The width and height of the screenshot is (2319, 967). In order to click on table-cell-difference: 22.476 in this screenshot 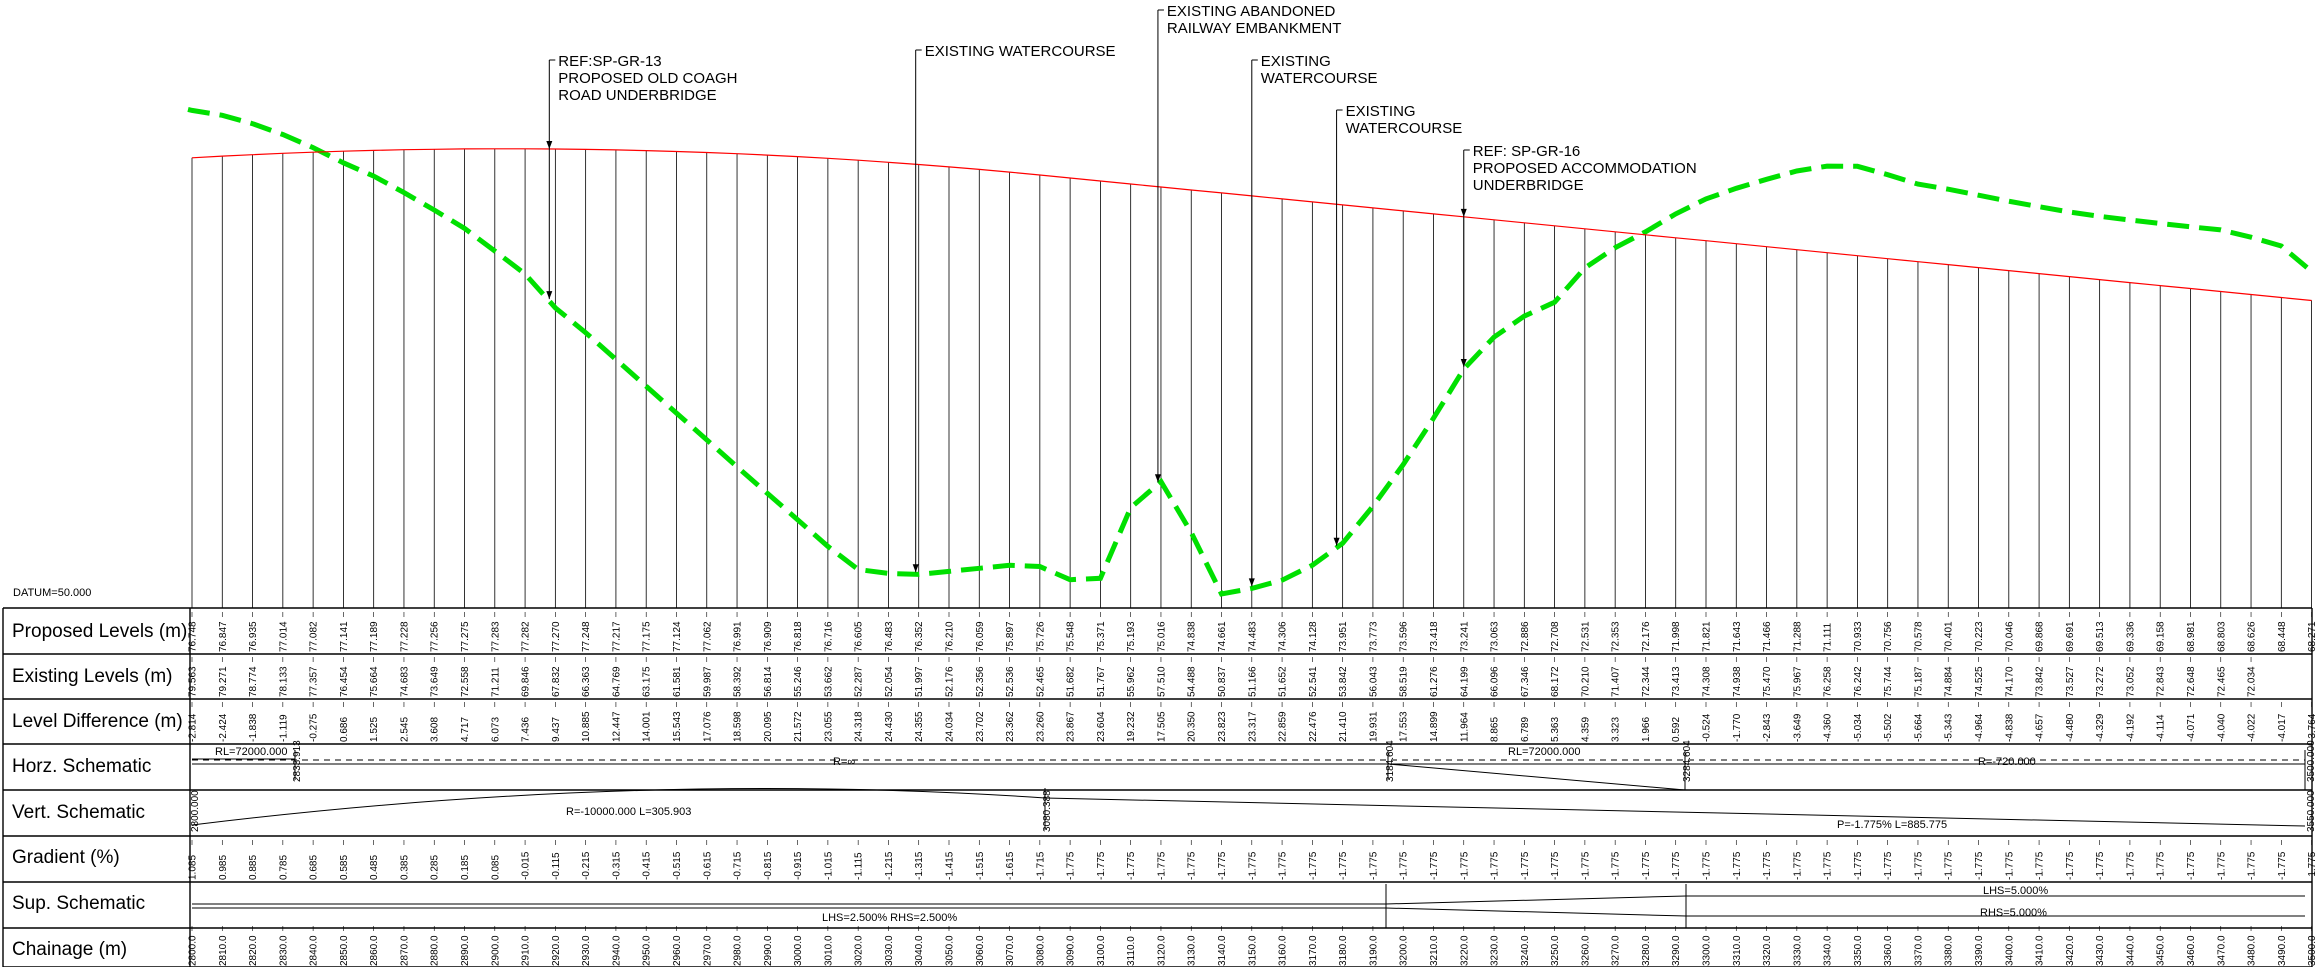, I will do `click(1313, 726)`.